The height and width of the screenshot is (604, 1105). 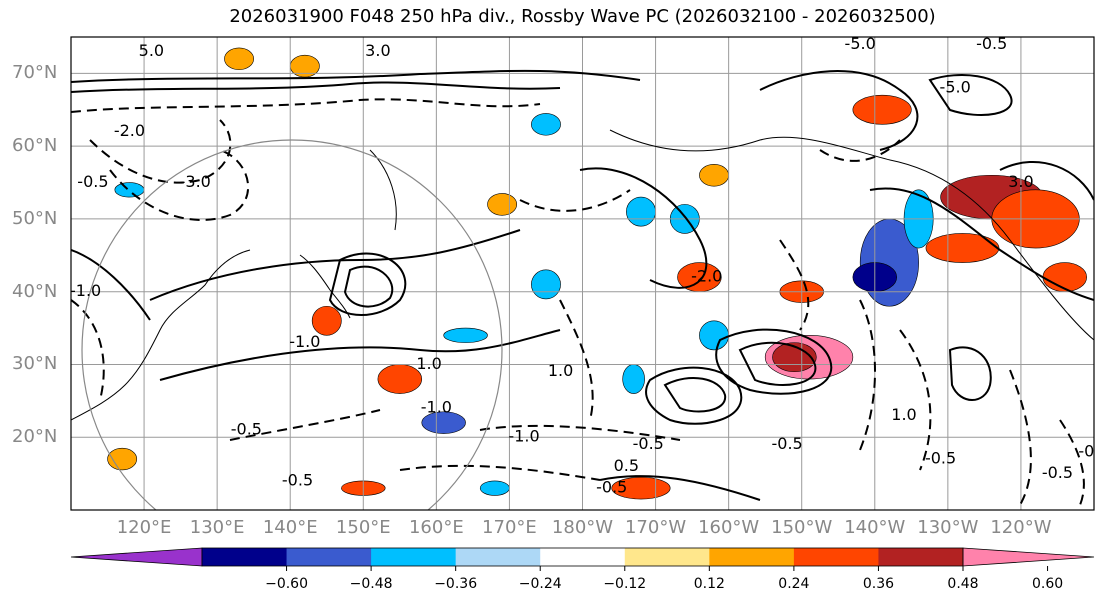 I want to click on longitude-label: 140°W, so click(x=875, y=527).